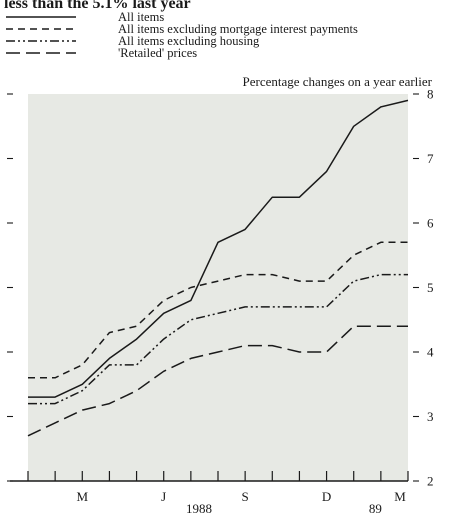 The image size is (449, 518). Describe the element at coordinates (326, 496) in the screenshot. I see `x-tick-label: D` at that location.